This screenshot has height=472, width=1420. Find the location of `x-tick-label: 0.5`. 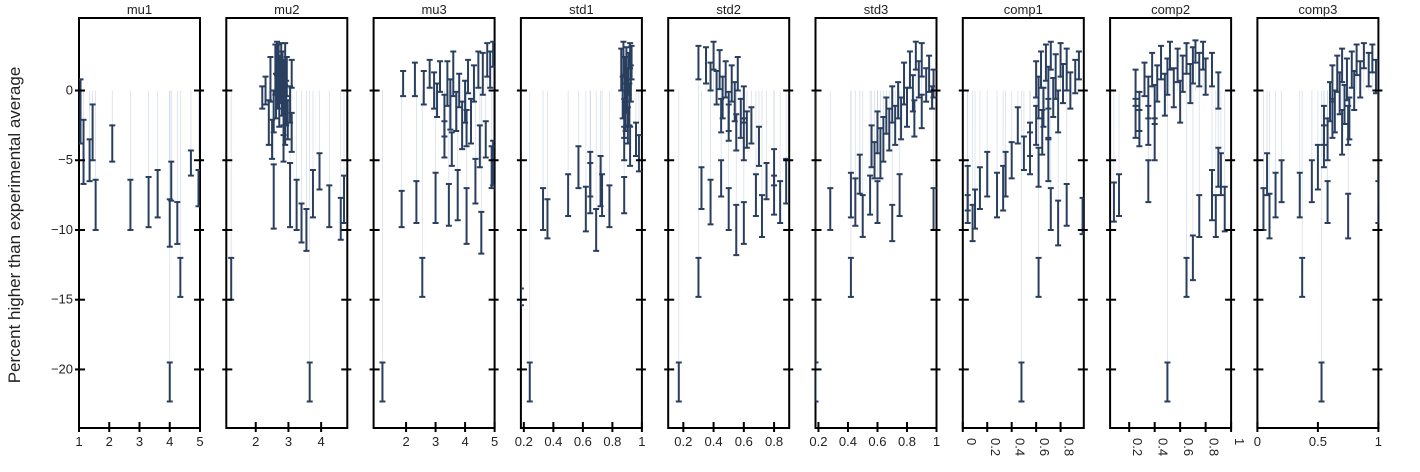

x-tick-label: 0.5 is located at coordinates (1318, 441).